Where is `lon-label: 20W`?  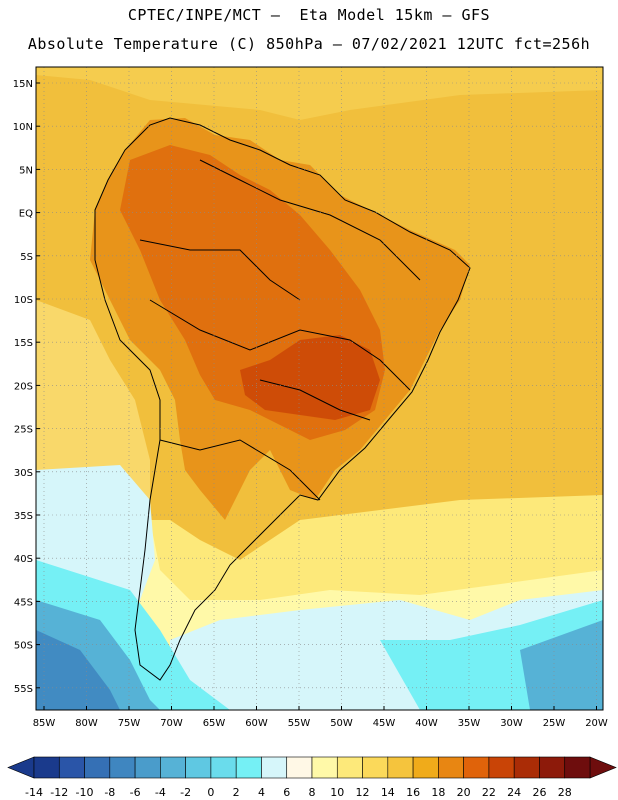 lon-label: 20W is located at coordinates (596, 723).